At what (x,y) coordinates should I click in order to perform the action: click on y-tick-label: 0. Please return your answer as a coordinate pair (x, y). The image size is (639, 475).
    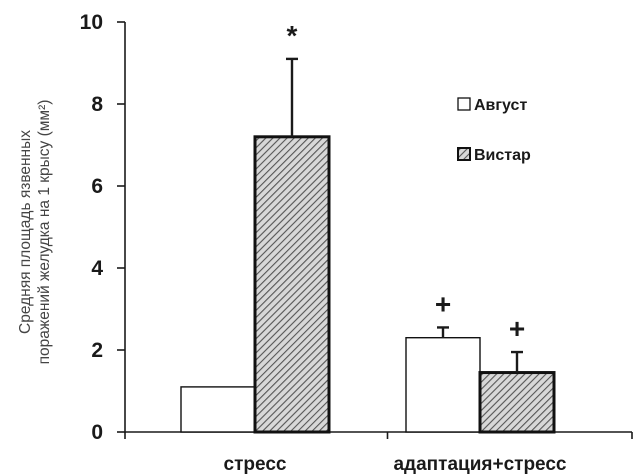
    Looking at the image, I should click on (97, 432).